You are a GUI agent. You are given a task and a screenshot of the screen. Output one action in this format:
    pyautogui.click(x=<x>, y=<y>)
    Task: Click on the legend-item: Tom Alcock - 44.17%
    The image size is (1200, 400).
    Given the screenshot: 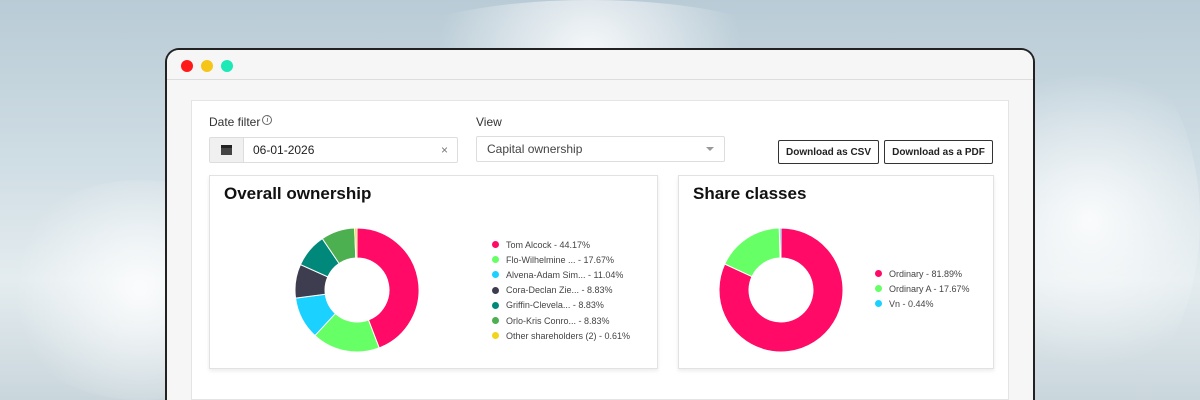 What is the action you would take?
    pyautogui.click(x=561, y=244)
    